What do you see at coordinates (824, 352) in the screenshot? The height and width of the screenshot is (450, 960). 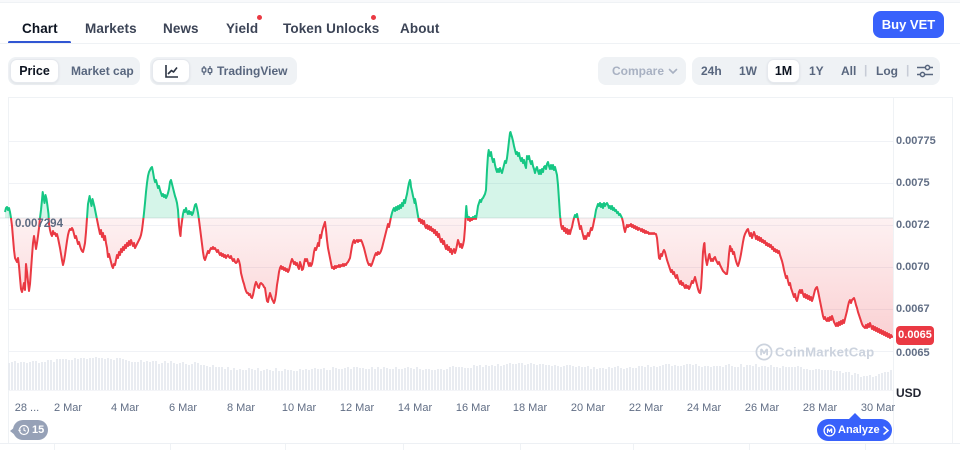 I see `svg-text: CoinMarketCap` at bounding box center [824, 352].